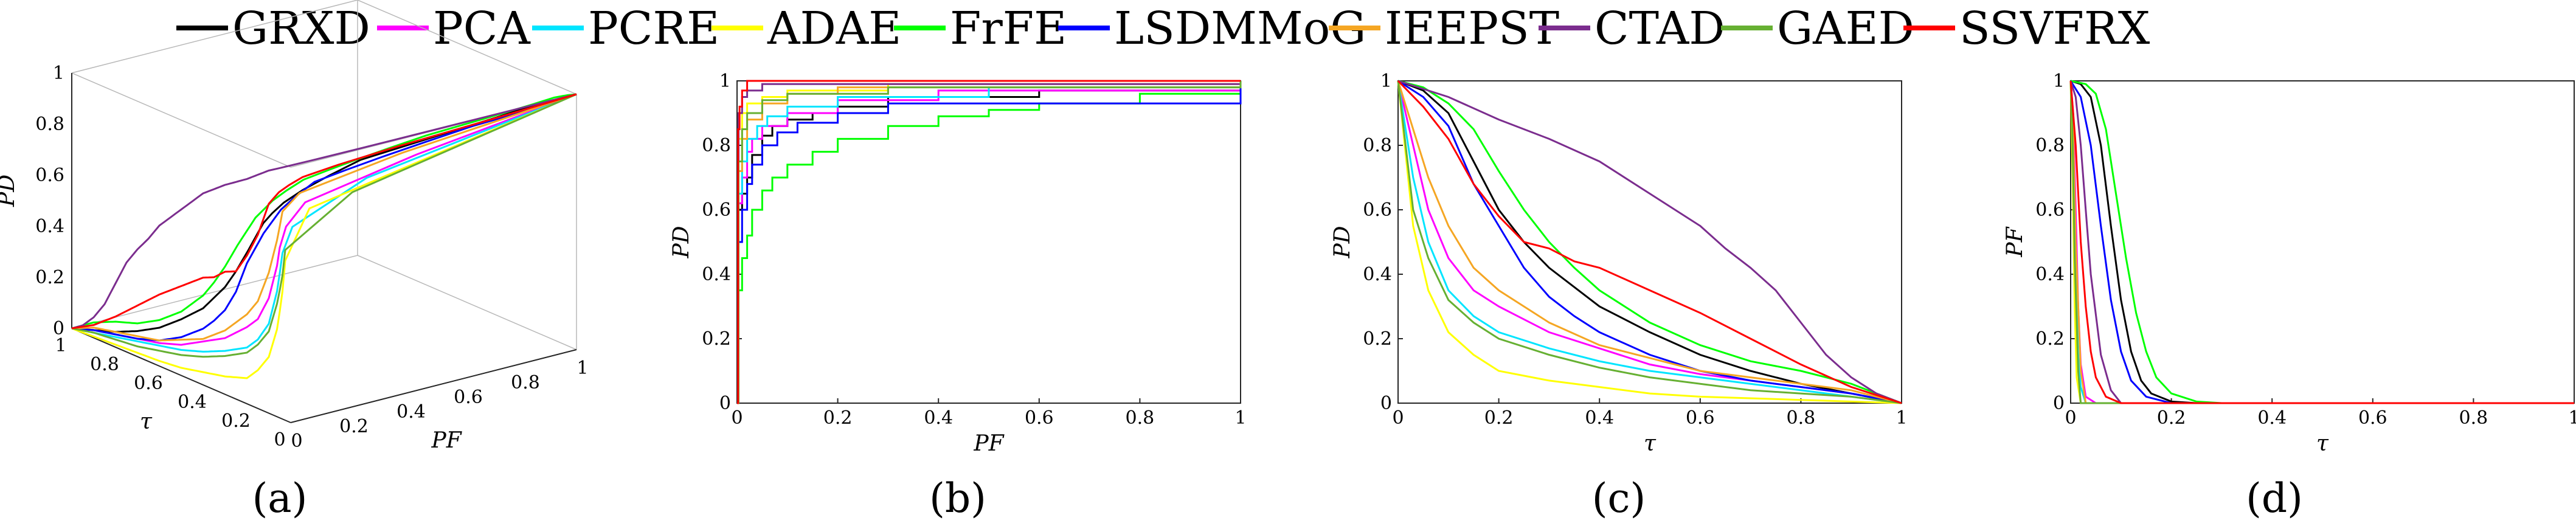 The height and width of the screenshot is (529, 2576). I want to click on b-series-grxd, so click(989, 242).